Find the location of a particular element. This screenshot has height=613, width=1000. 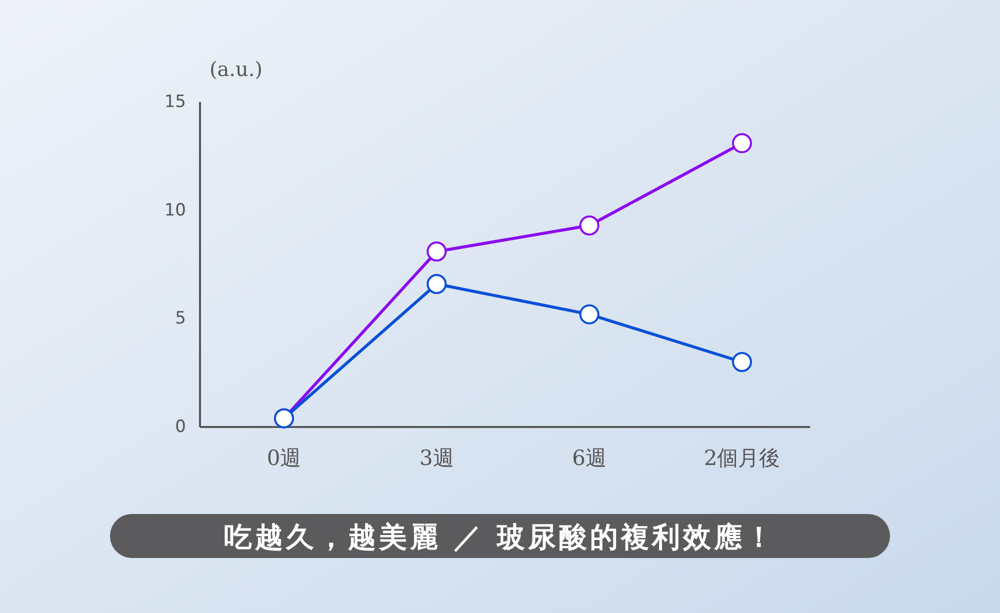

x-tick-label: 2個月後 is located at coordinates (742, 458).